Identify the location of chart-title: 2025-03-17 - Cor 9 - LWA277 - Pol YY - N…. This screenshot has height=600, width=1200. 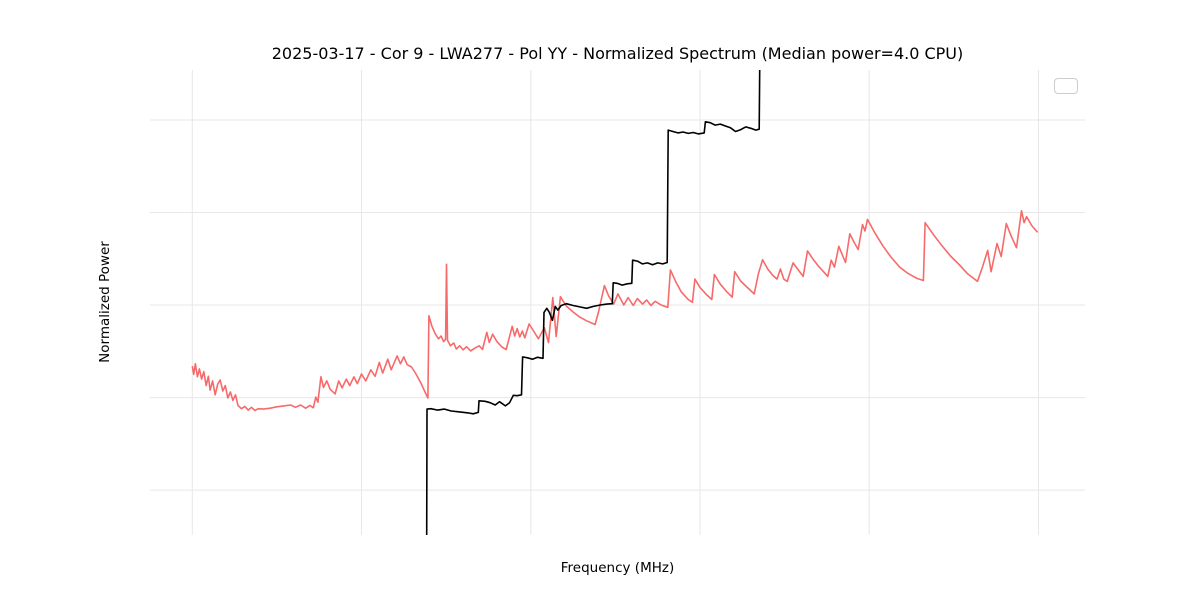
(617, 53).